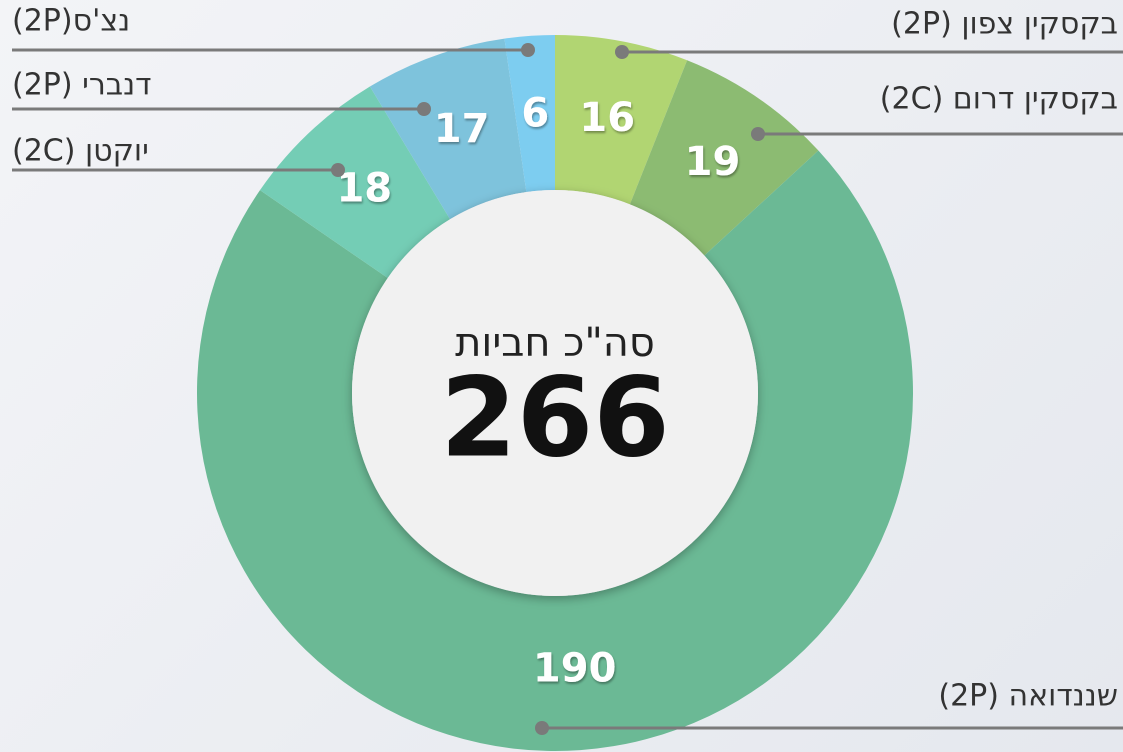 The image size is (1123, 752). Describe the element at coordinates (71, 21) in the screenshot. I see `legend-label: נצ'ס(2P)` at that location.